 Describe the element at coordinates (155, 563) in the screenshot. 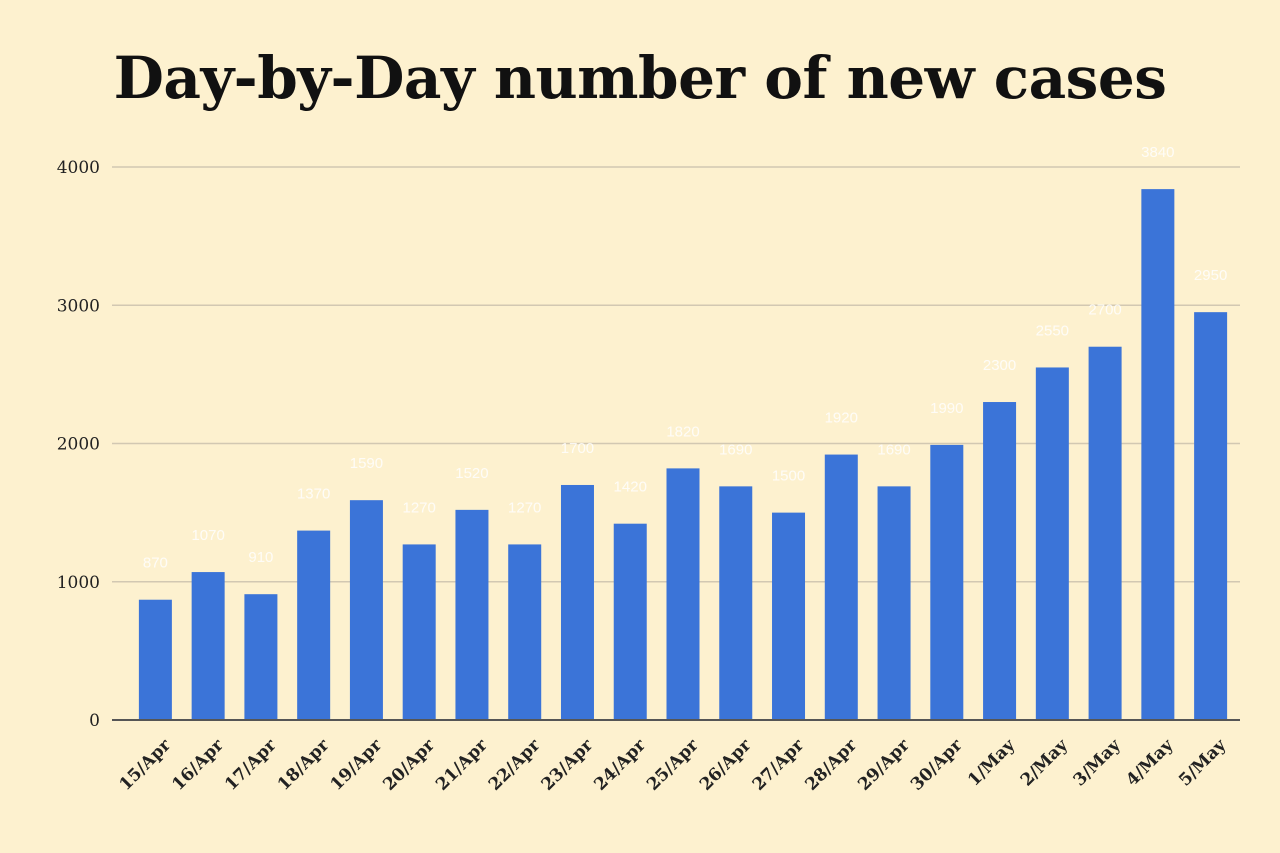

I see `data-label: 870` at that location.